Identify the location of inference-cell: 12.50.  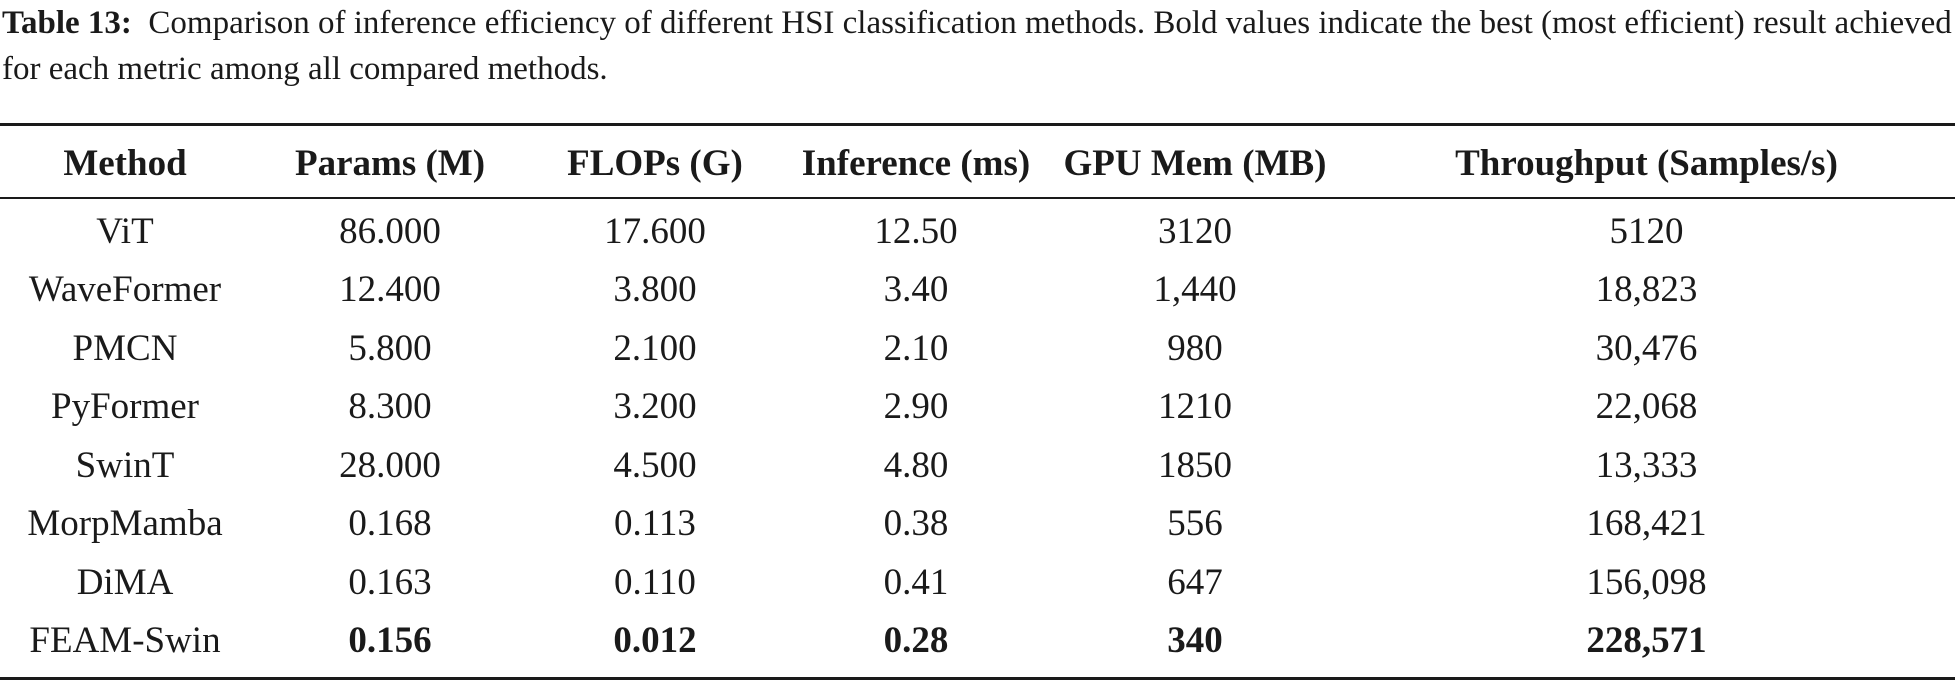
(916, 231).